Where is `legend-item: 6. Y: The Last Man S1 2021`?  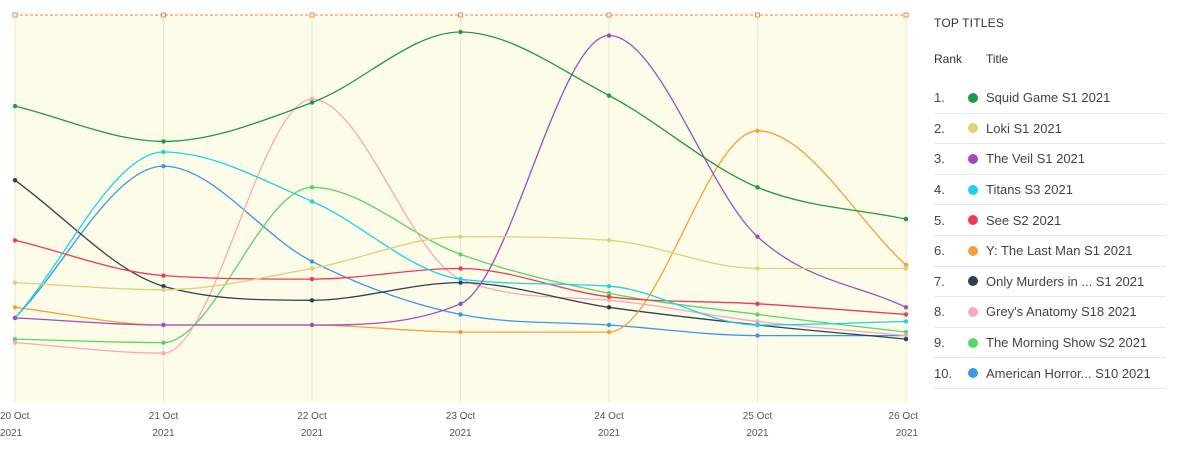 legend-item: 6. Y: The Last Man S1 2021 is located at coordinates (1050, 251).